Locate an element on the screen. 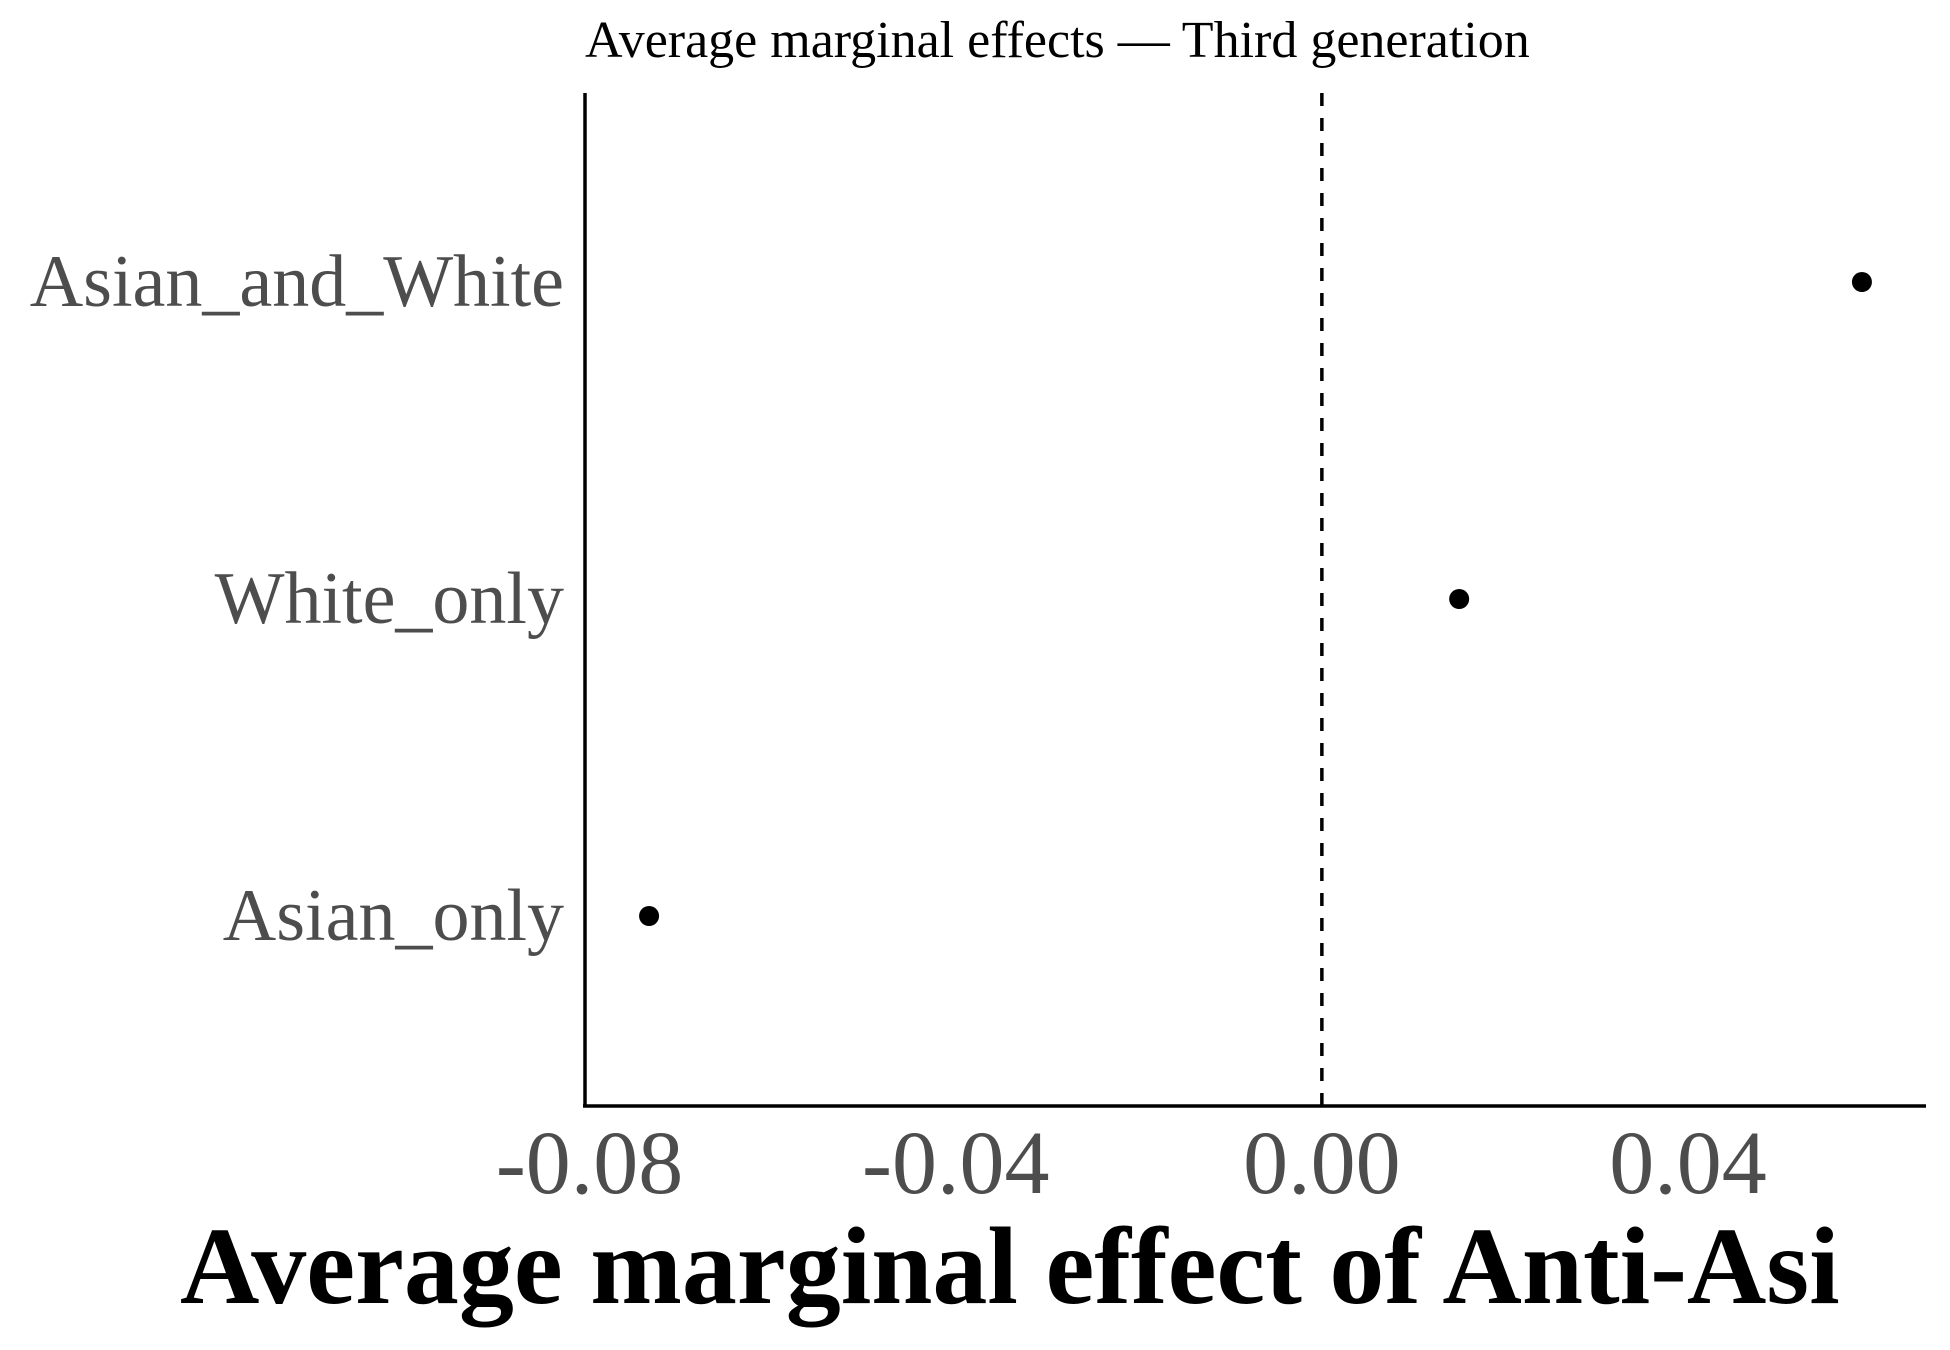 The width and height of the screenshot is (1950, 1350). y-tick-label: Asian_and_White is located at coordinates (297, 282).